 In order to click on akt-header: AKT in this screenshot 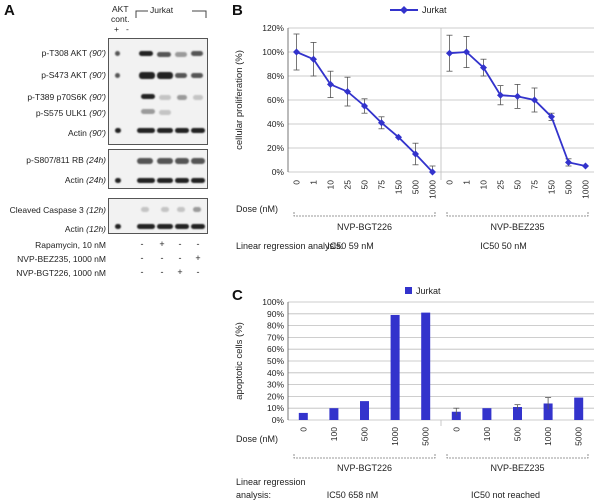, I will do `click(120, 9)`.